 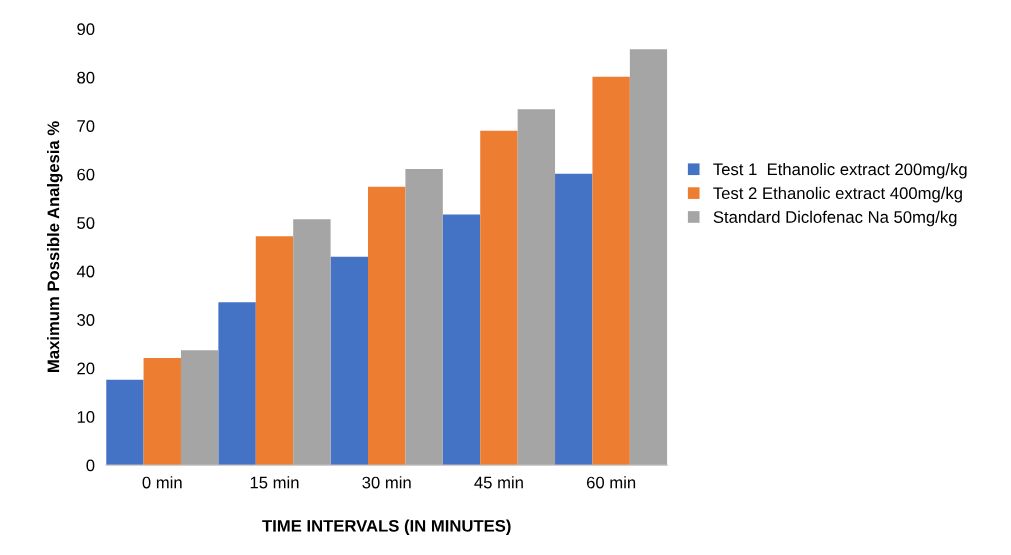 What do you see at coordinates (611, 482) in the screenshot?
I see `x-tick-label: 60 min` at bounding box center [611, 482].